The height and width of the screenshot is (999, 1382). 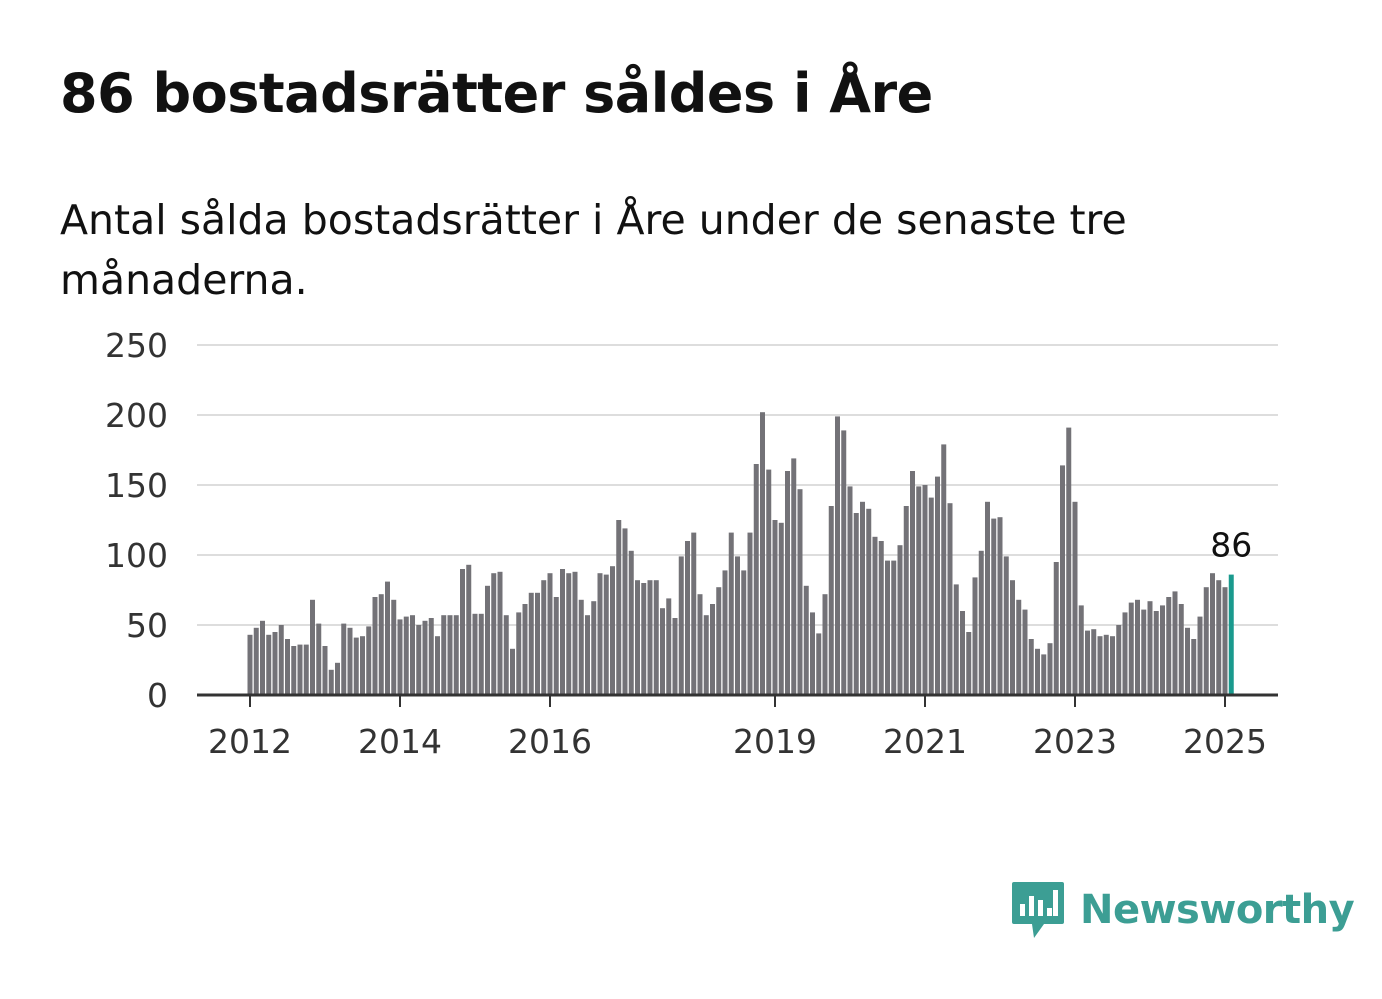 What do you see at coordinates (250, 741) in the screenshot?
I see `x-tick-label: 2012` at bounding box center [250, 741].